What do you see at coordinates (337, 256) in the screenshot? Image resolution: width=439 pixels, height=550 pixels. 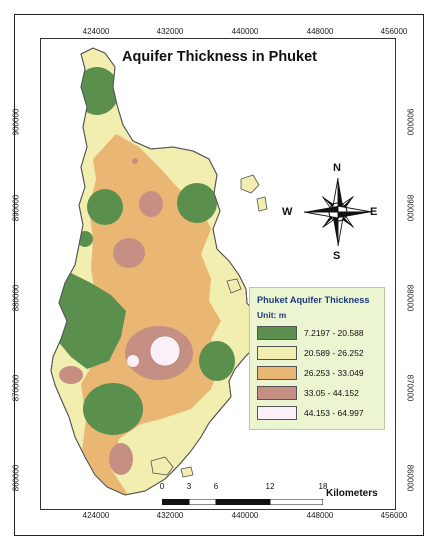 I see `compass-s: S` at bounding box center [337, 256].